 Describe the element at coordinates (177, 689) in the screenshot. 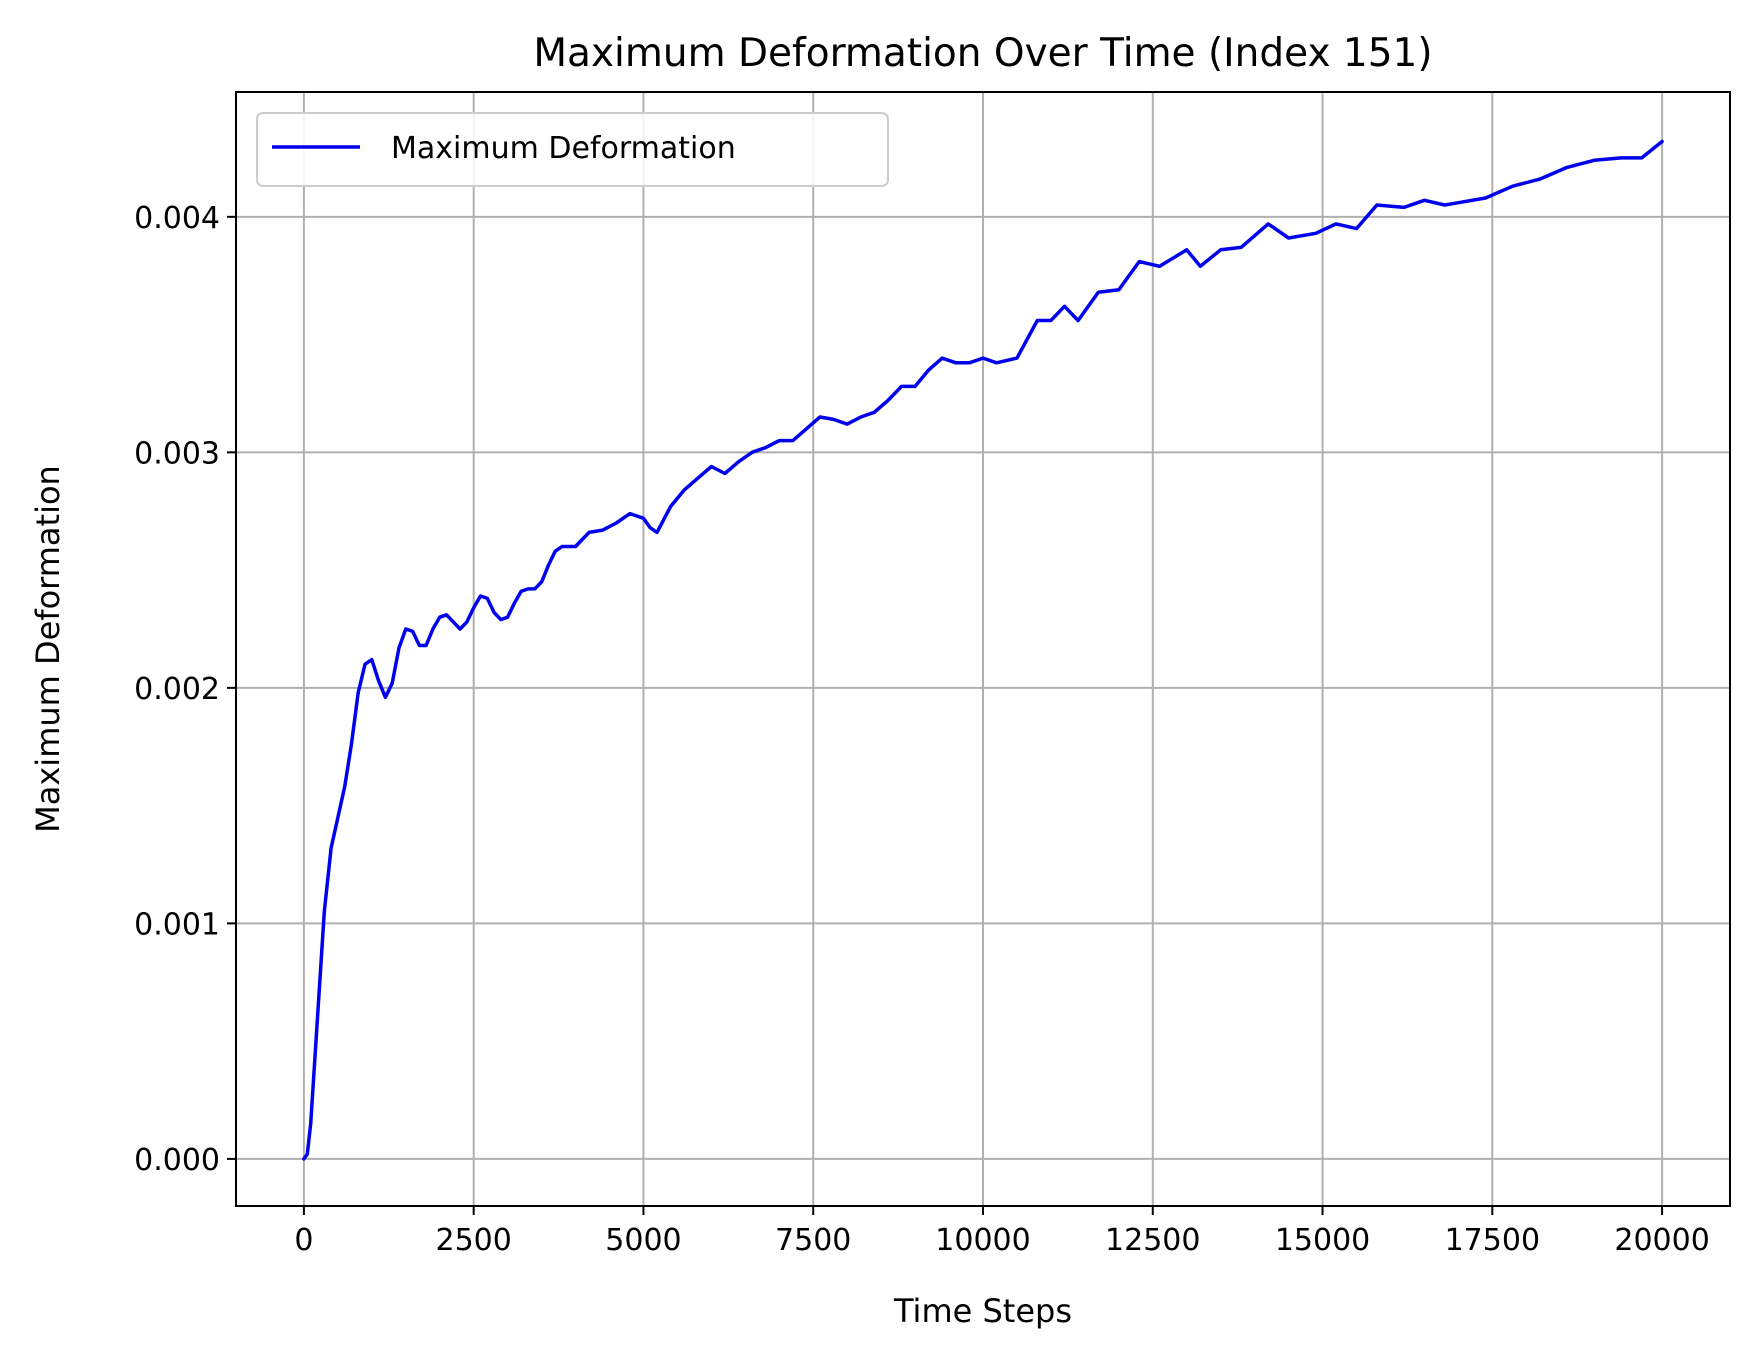

I see `y-tick-label: 0.002` at that location.